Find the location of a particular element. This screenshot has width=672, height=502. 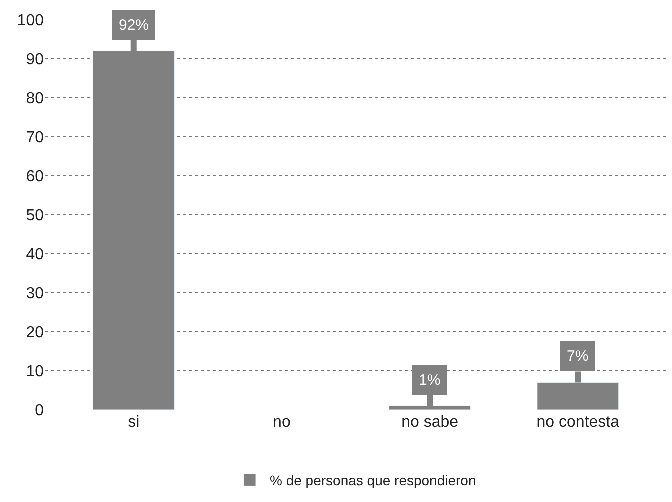

x-tick-label: si is located at coordinates (134, 422).